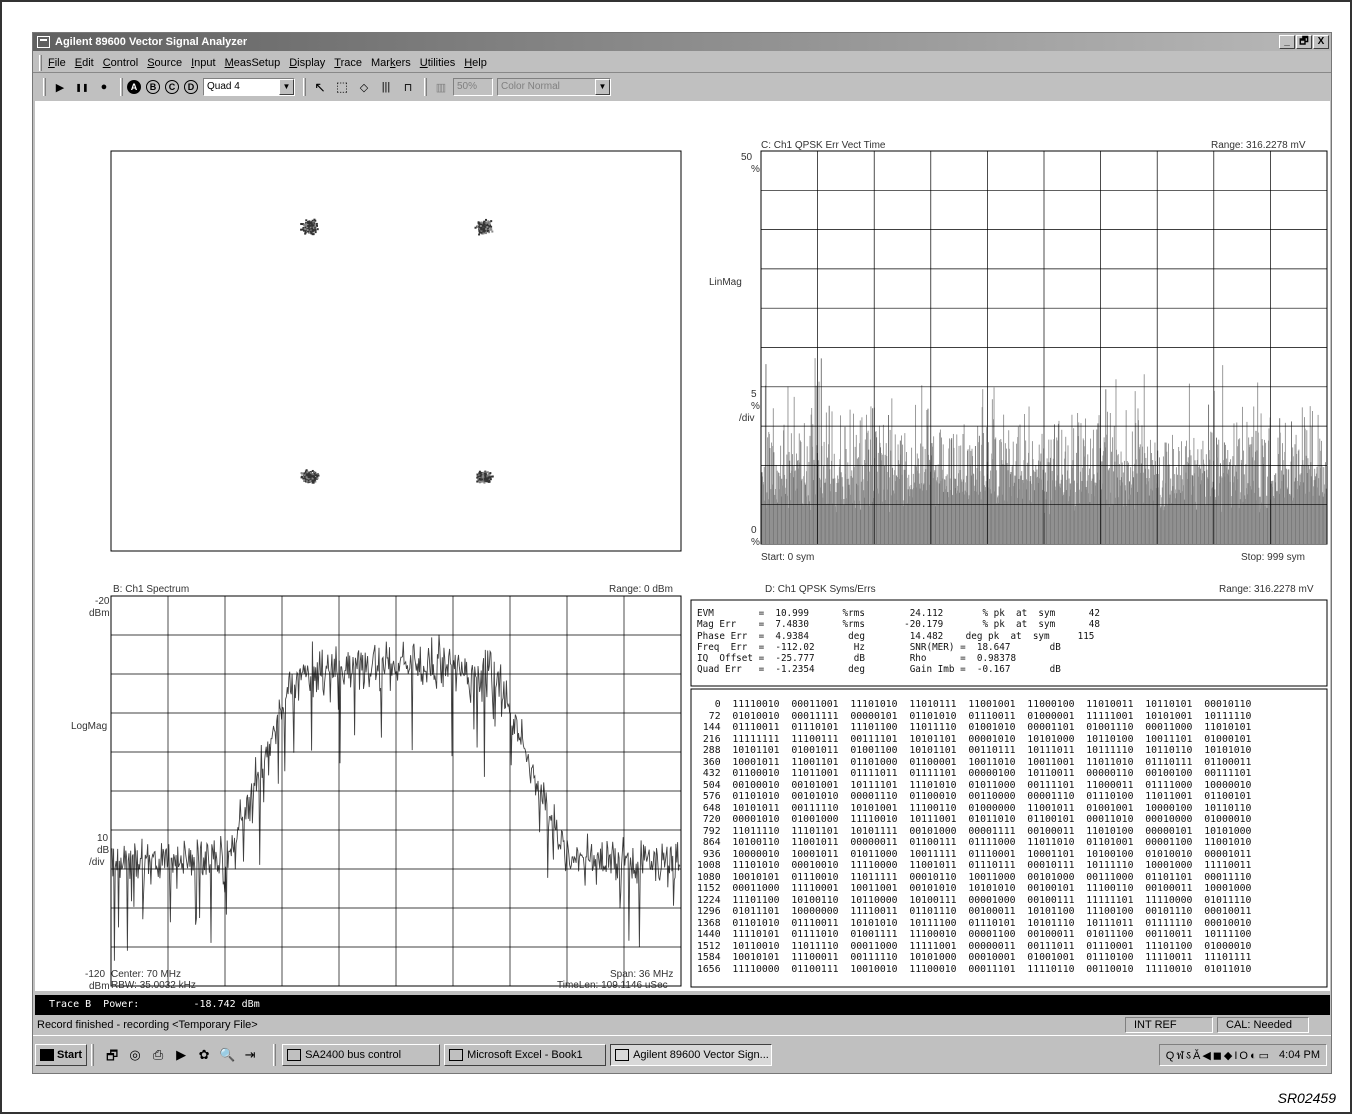  What do you see at coordinates (124, 62) in the screenshot?
I see `menu-control-label: ontrol` at bounding box center [124, 62].